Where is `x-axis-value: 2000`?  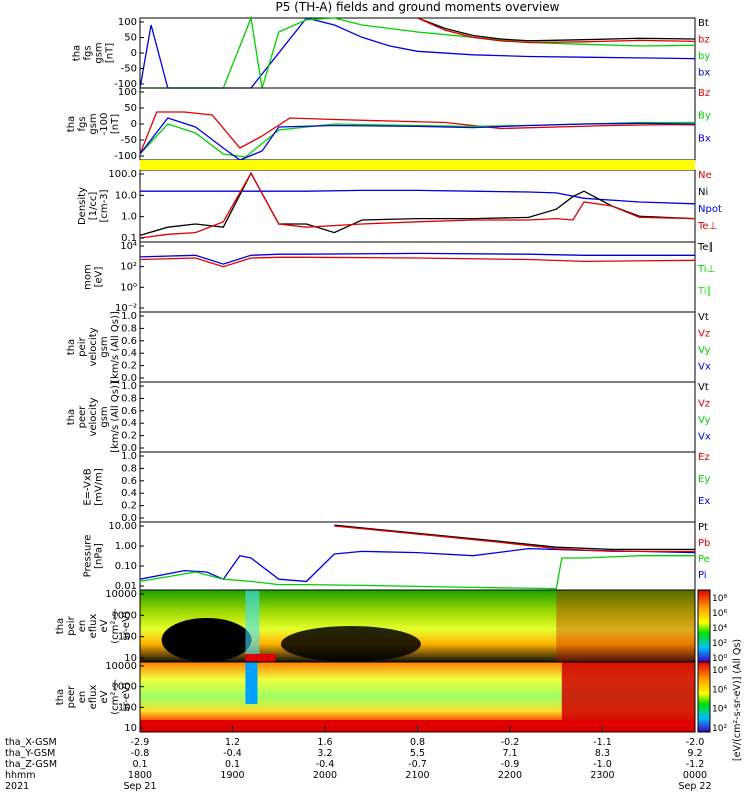
x-axis-value: 2000 is located at coordinates (325, 775).